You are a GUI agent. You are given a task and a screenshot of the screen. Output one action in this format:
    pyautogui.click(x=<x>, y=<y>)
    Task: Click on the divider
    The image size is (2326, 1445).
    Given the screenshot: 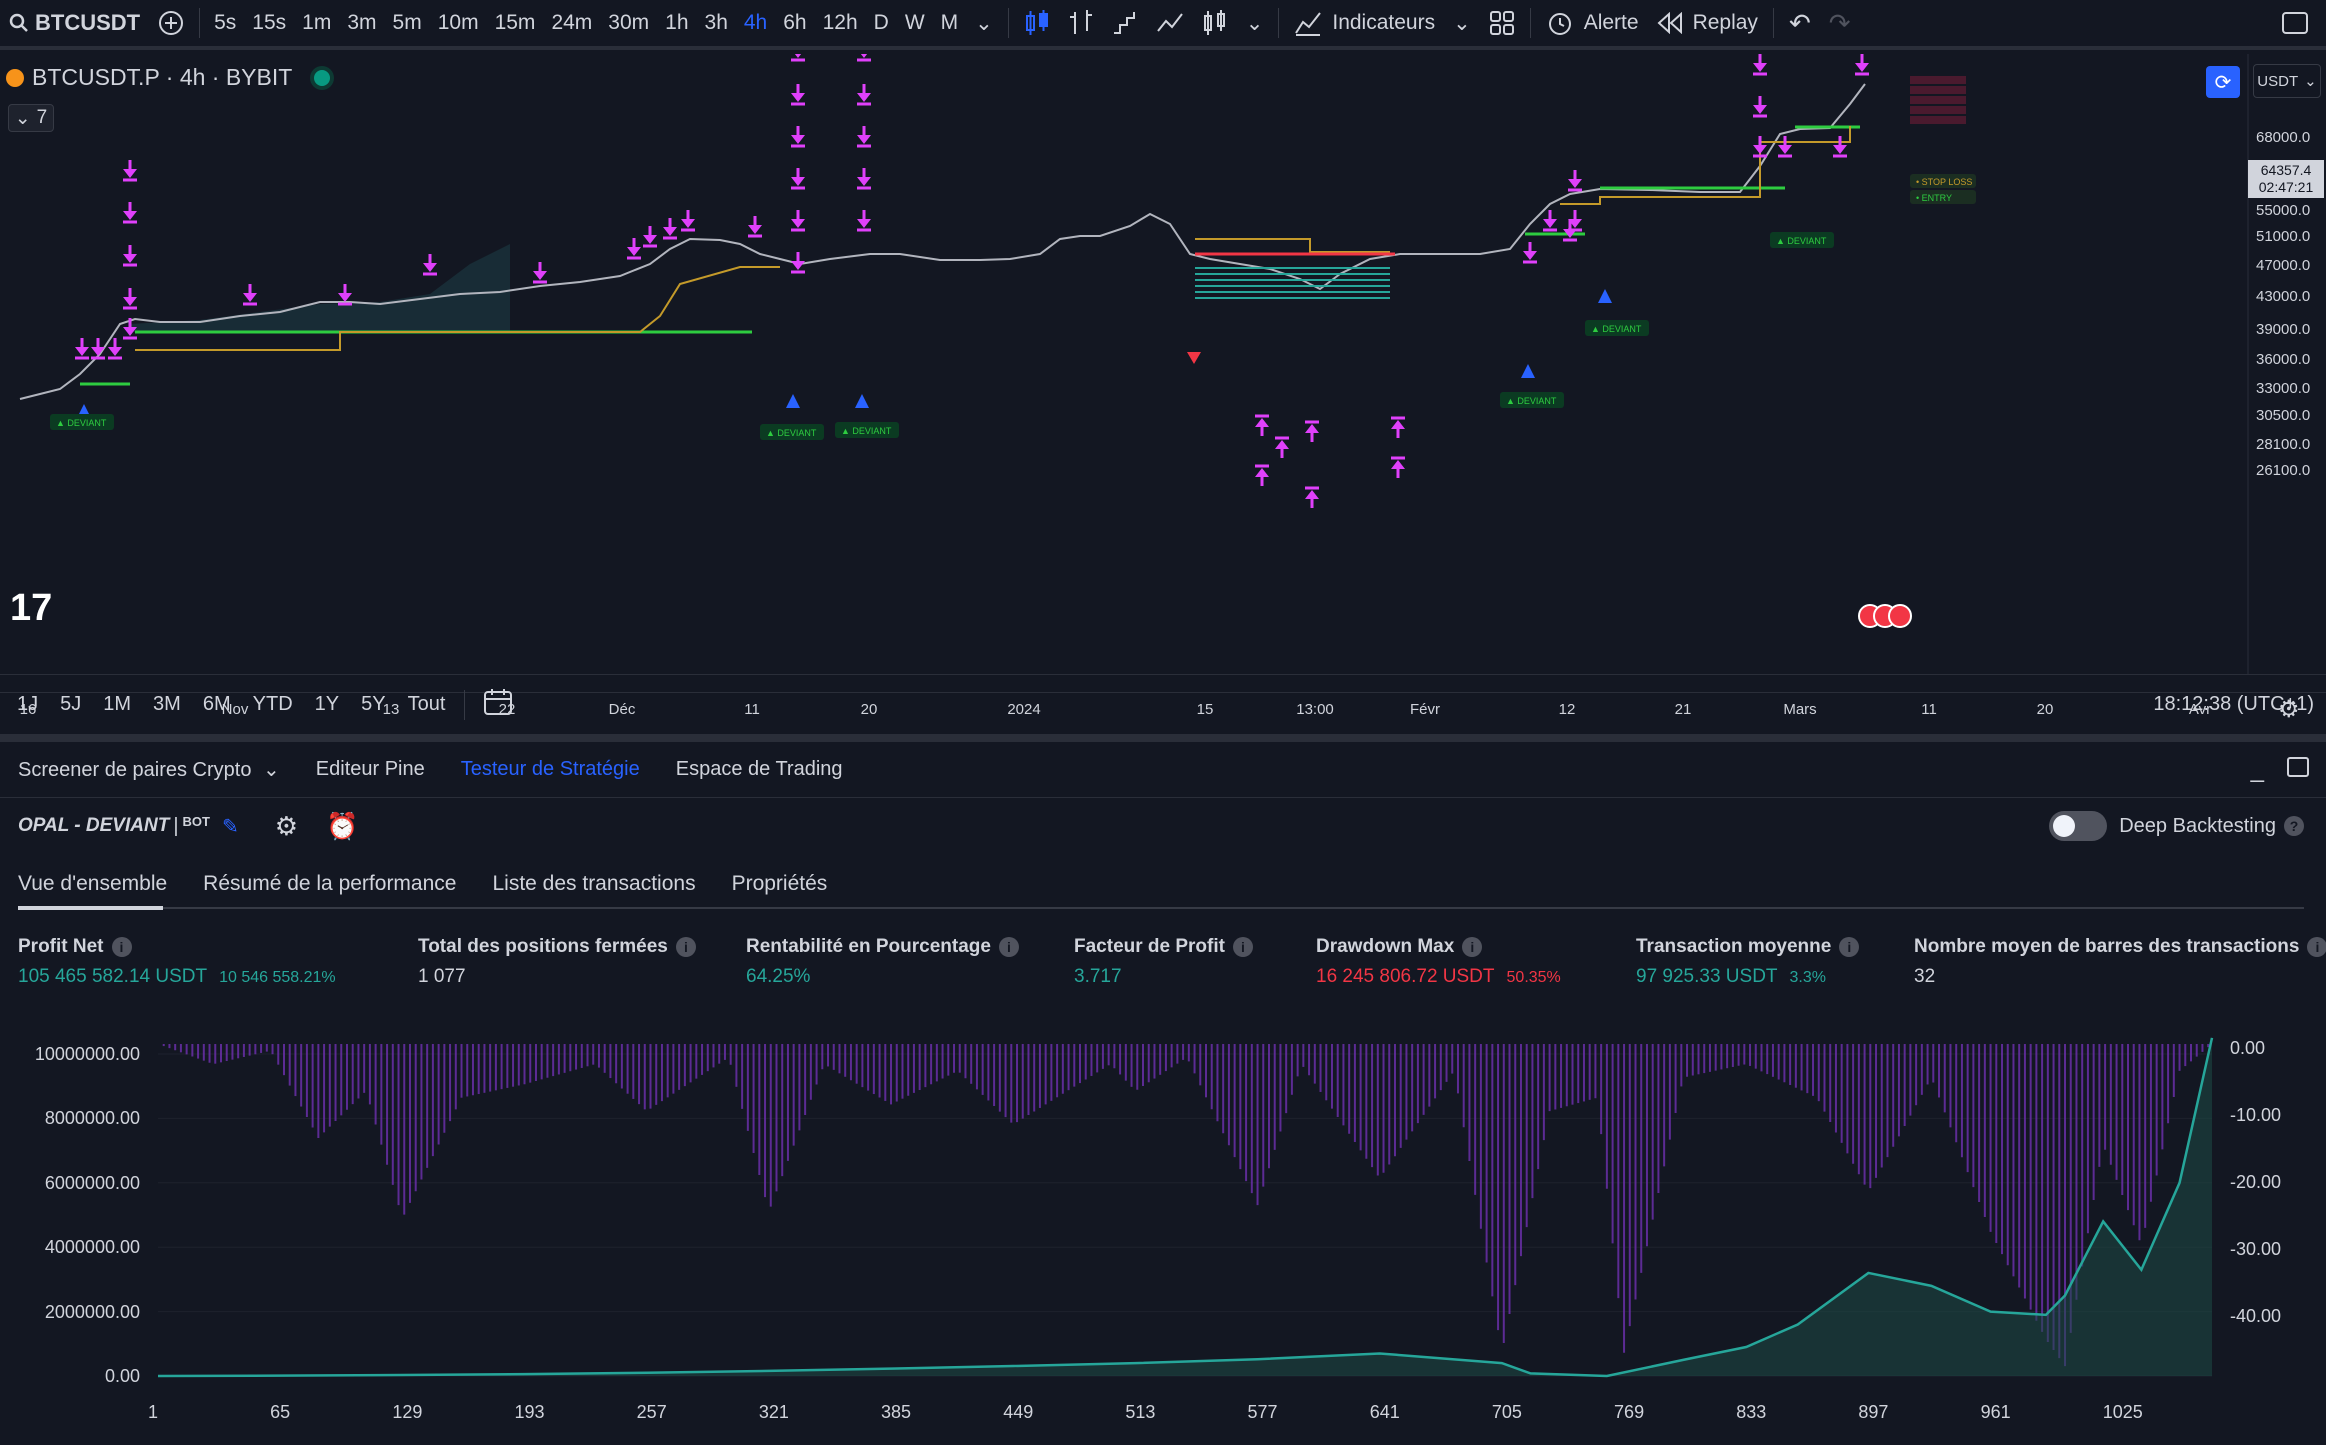 What is the action you would take?
    pyautogui.click(x=1008, y=23)
    